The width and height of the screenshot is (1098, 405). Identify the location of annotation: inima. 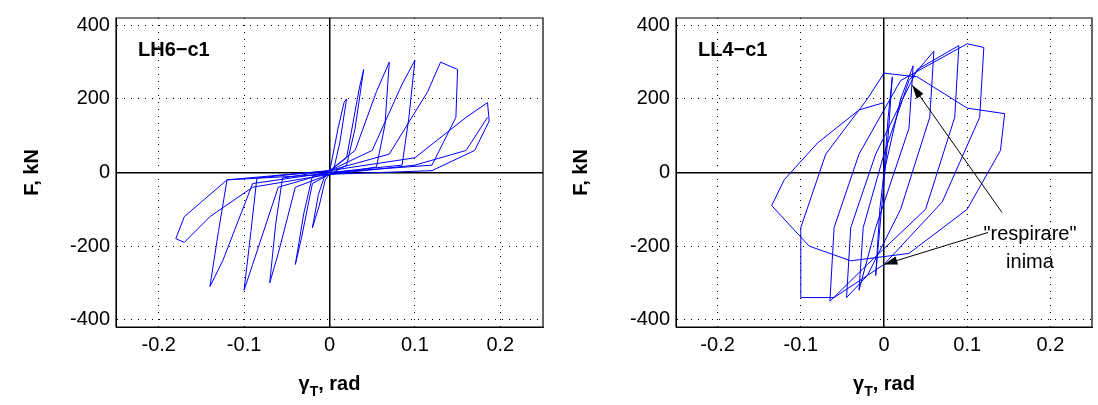
(1030, 261).